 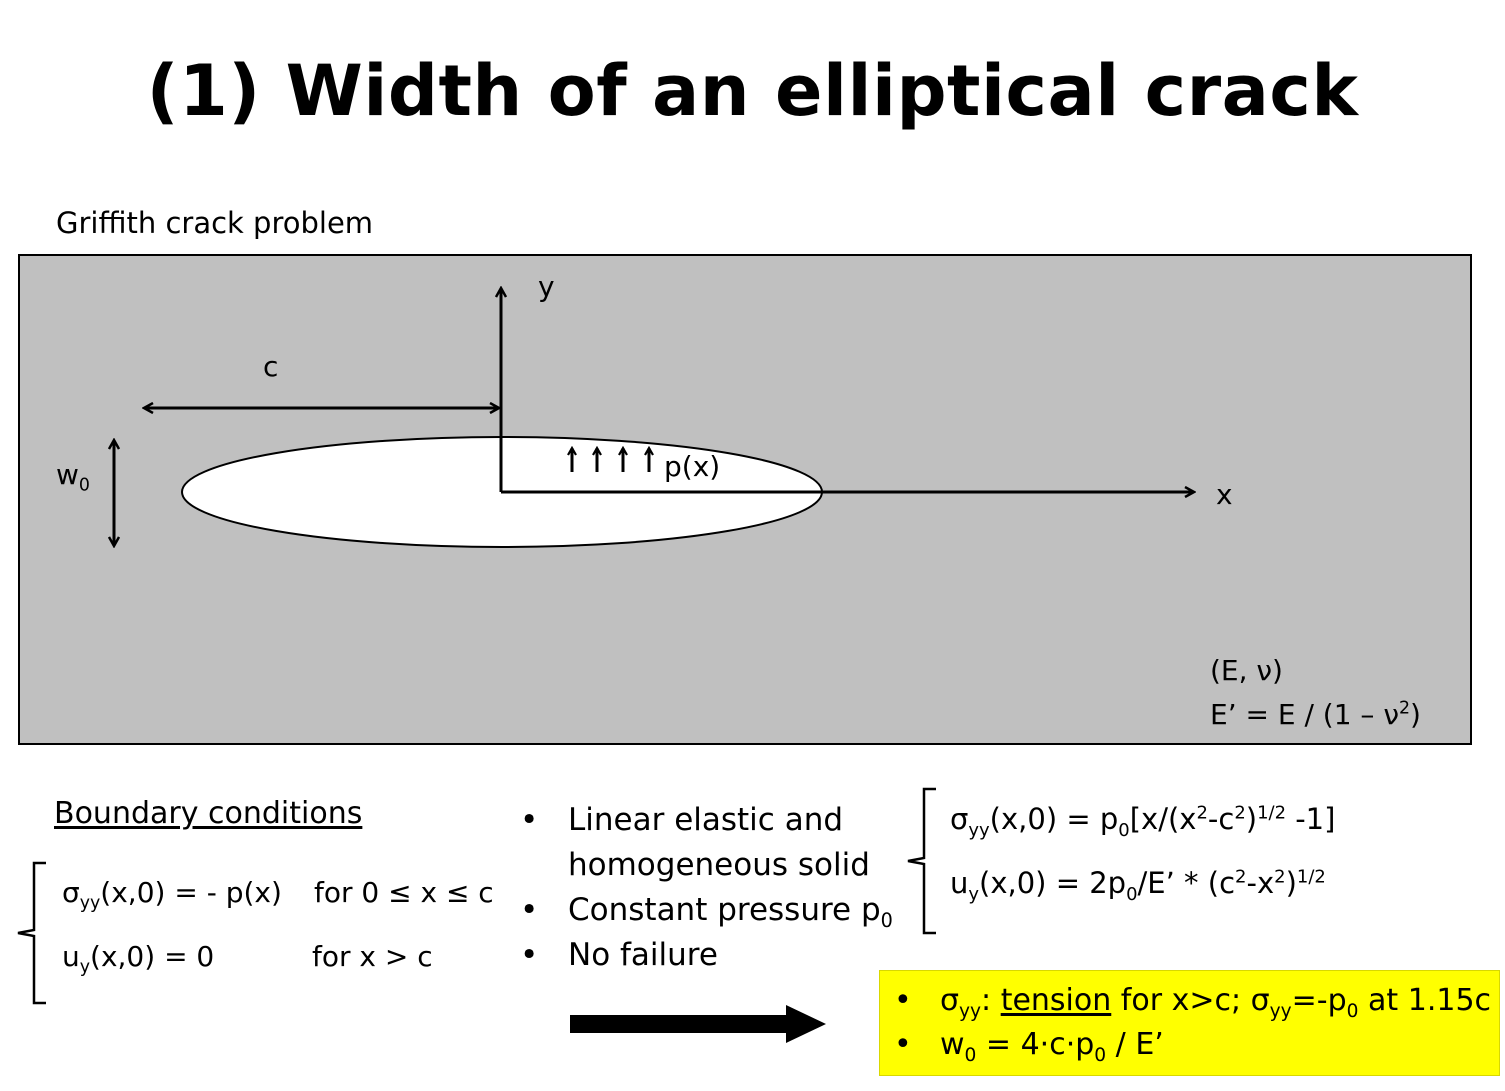 What do you see at coordinates (271, 366) in the screenshot?
I see `half-length-label: c` at bounding box center [271, 366].